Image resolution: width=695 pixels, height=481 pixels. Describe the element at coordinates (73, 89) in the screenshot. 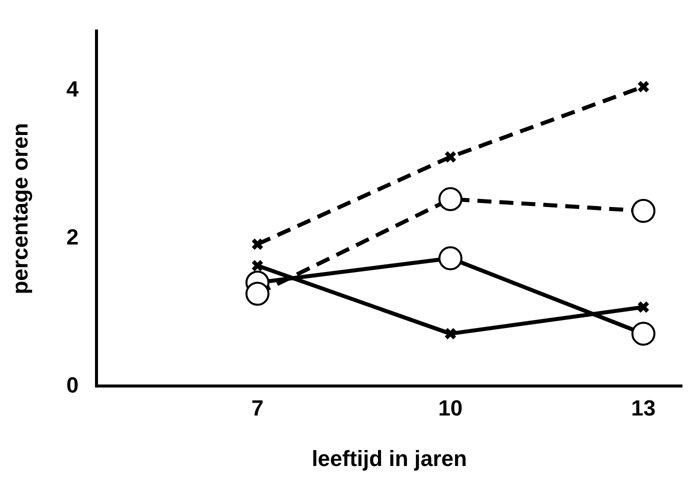

I see `y-tick-label: 4` at that location.